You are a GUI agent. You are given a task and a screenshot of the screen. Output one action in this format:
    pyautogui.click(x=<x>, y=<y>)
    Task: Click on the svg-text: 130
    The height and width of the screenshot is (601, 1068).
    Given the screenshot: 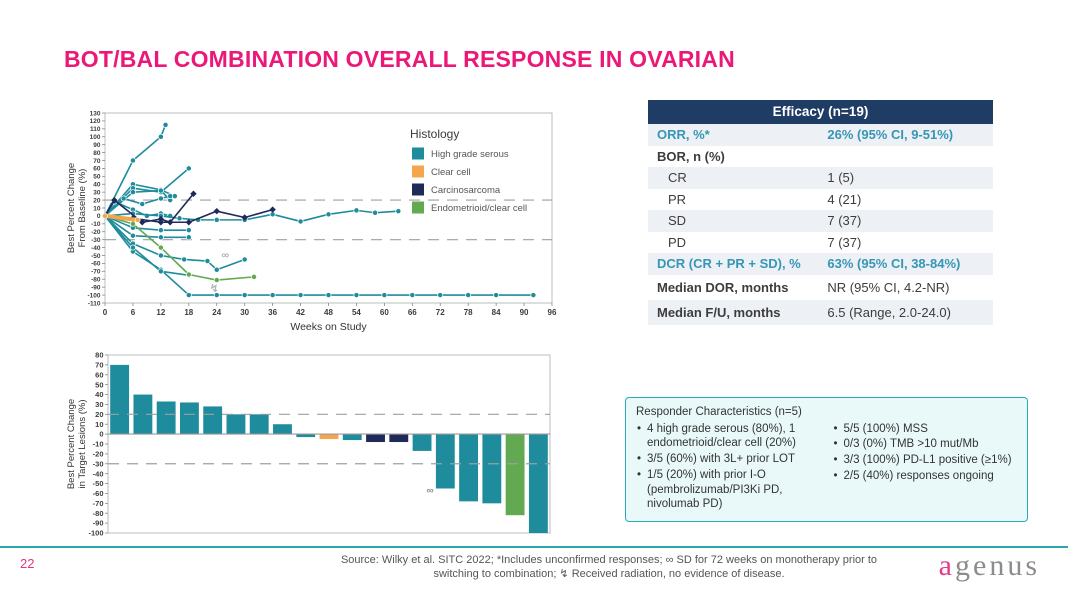 What is the action you would take?
    pyautogui.click(x=95, y=113)
    